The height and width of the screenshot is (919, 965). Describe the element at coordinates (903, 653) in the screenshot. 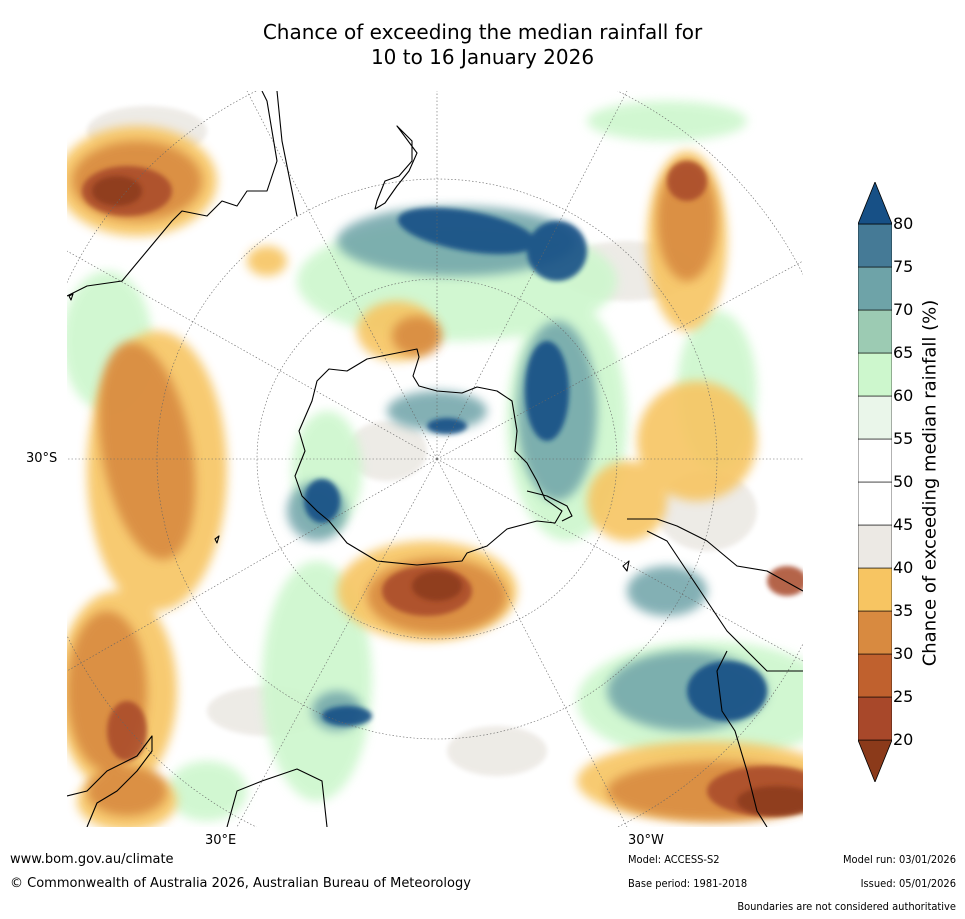

I see `colorbar-tick-label: 30` at that location.